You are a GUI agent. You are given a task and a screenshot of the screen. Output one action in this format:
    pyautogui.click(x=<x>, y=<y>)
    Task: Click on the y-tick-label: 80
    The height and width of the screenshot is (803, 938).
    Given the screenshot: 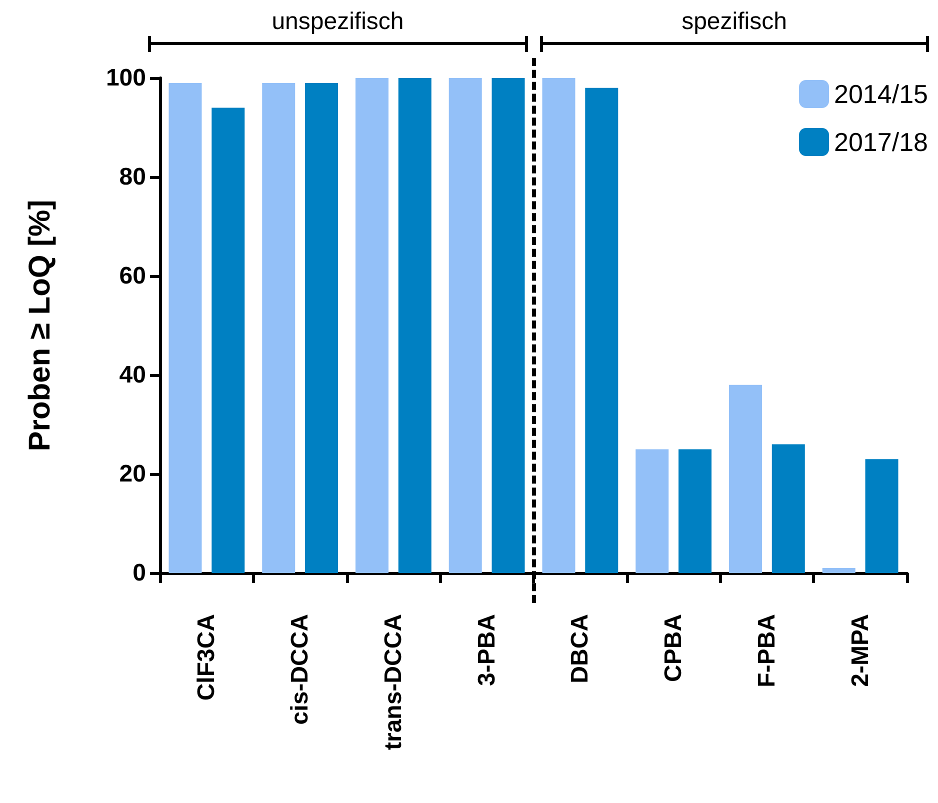 What is the action you would take?
    pyautogui.click(x=132, y=177)
    